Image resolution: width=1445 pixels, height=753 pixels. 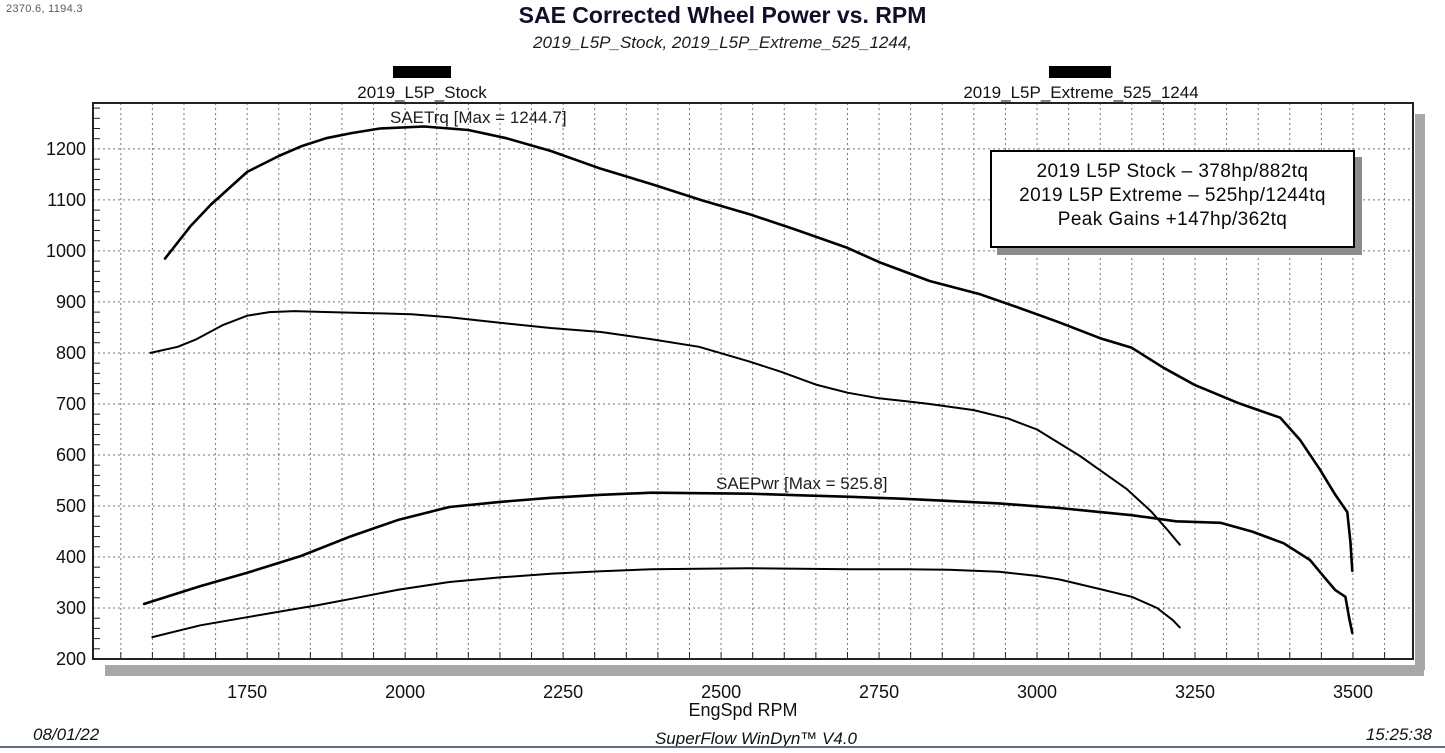 What do you see at coordinates (879, 692) in the screenshot?
I see `x-tick-label: 2750` at bounding box center [879, 692].